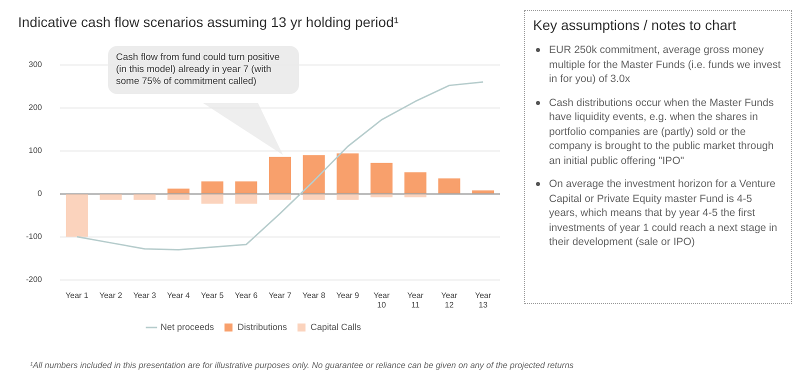 The image size is (800, 379). I want to click on chart-title: Indicative cash flow scenarios assuming 13 yr holding period¹, so click(208, 22).